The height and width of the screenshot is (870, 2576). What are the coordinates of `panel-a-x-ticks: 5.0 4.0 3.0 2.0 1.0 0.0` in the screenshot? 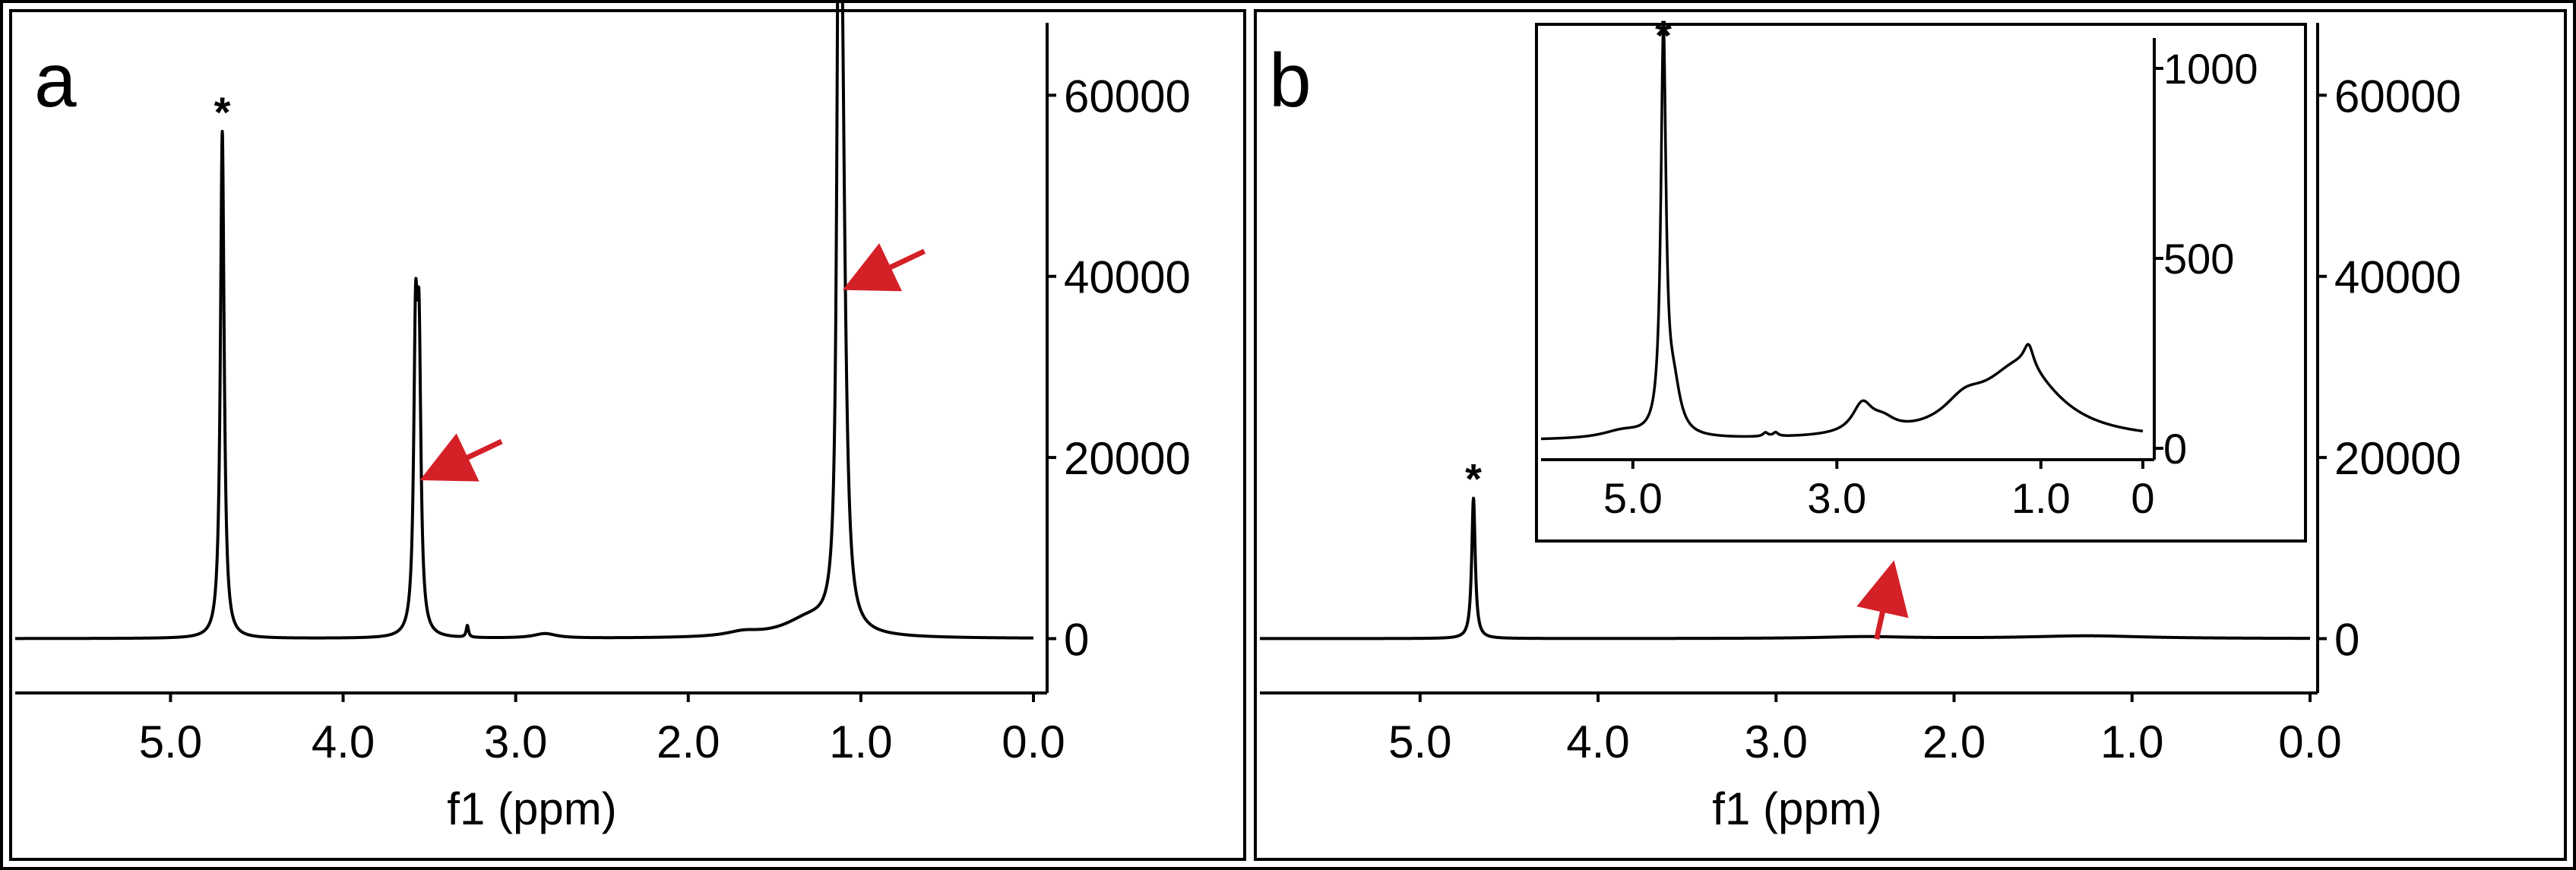 It's located at (602, 730).